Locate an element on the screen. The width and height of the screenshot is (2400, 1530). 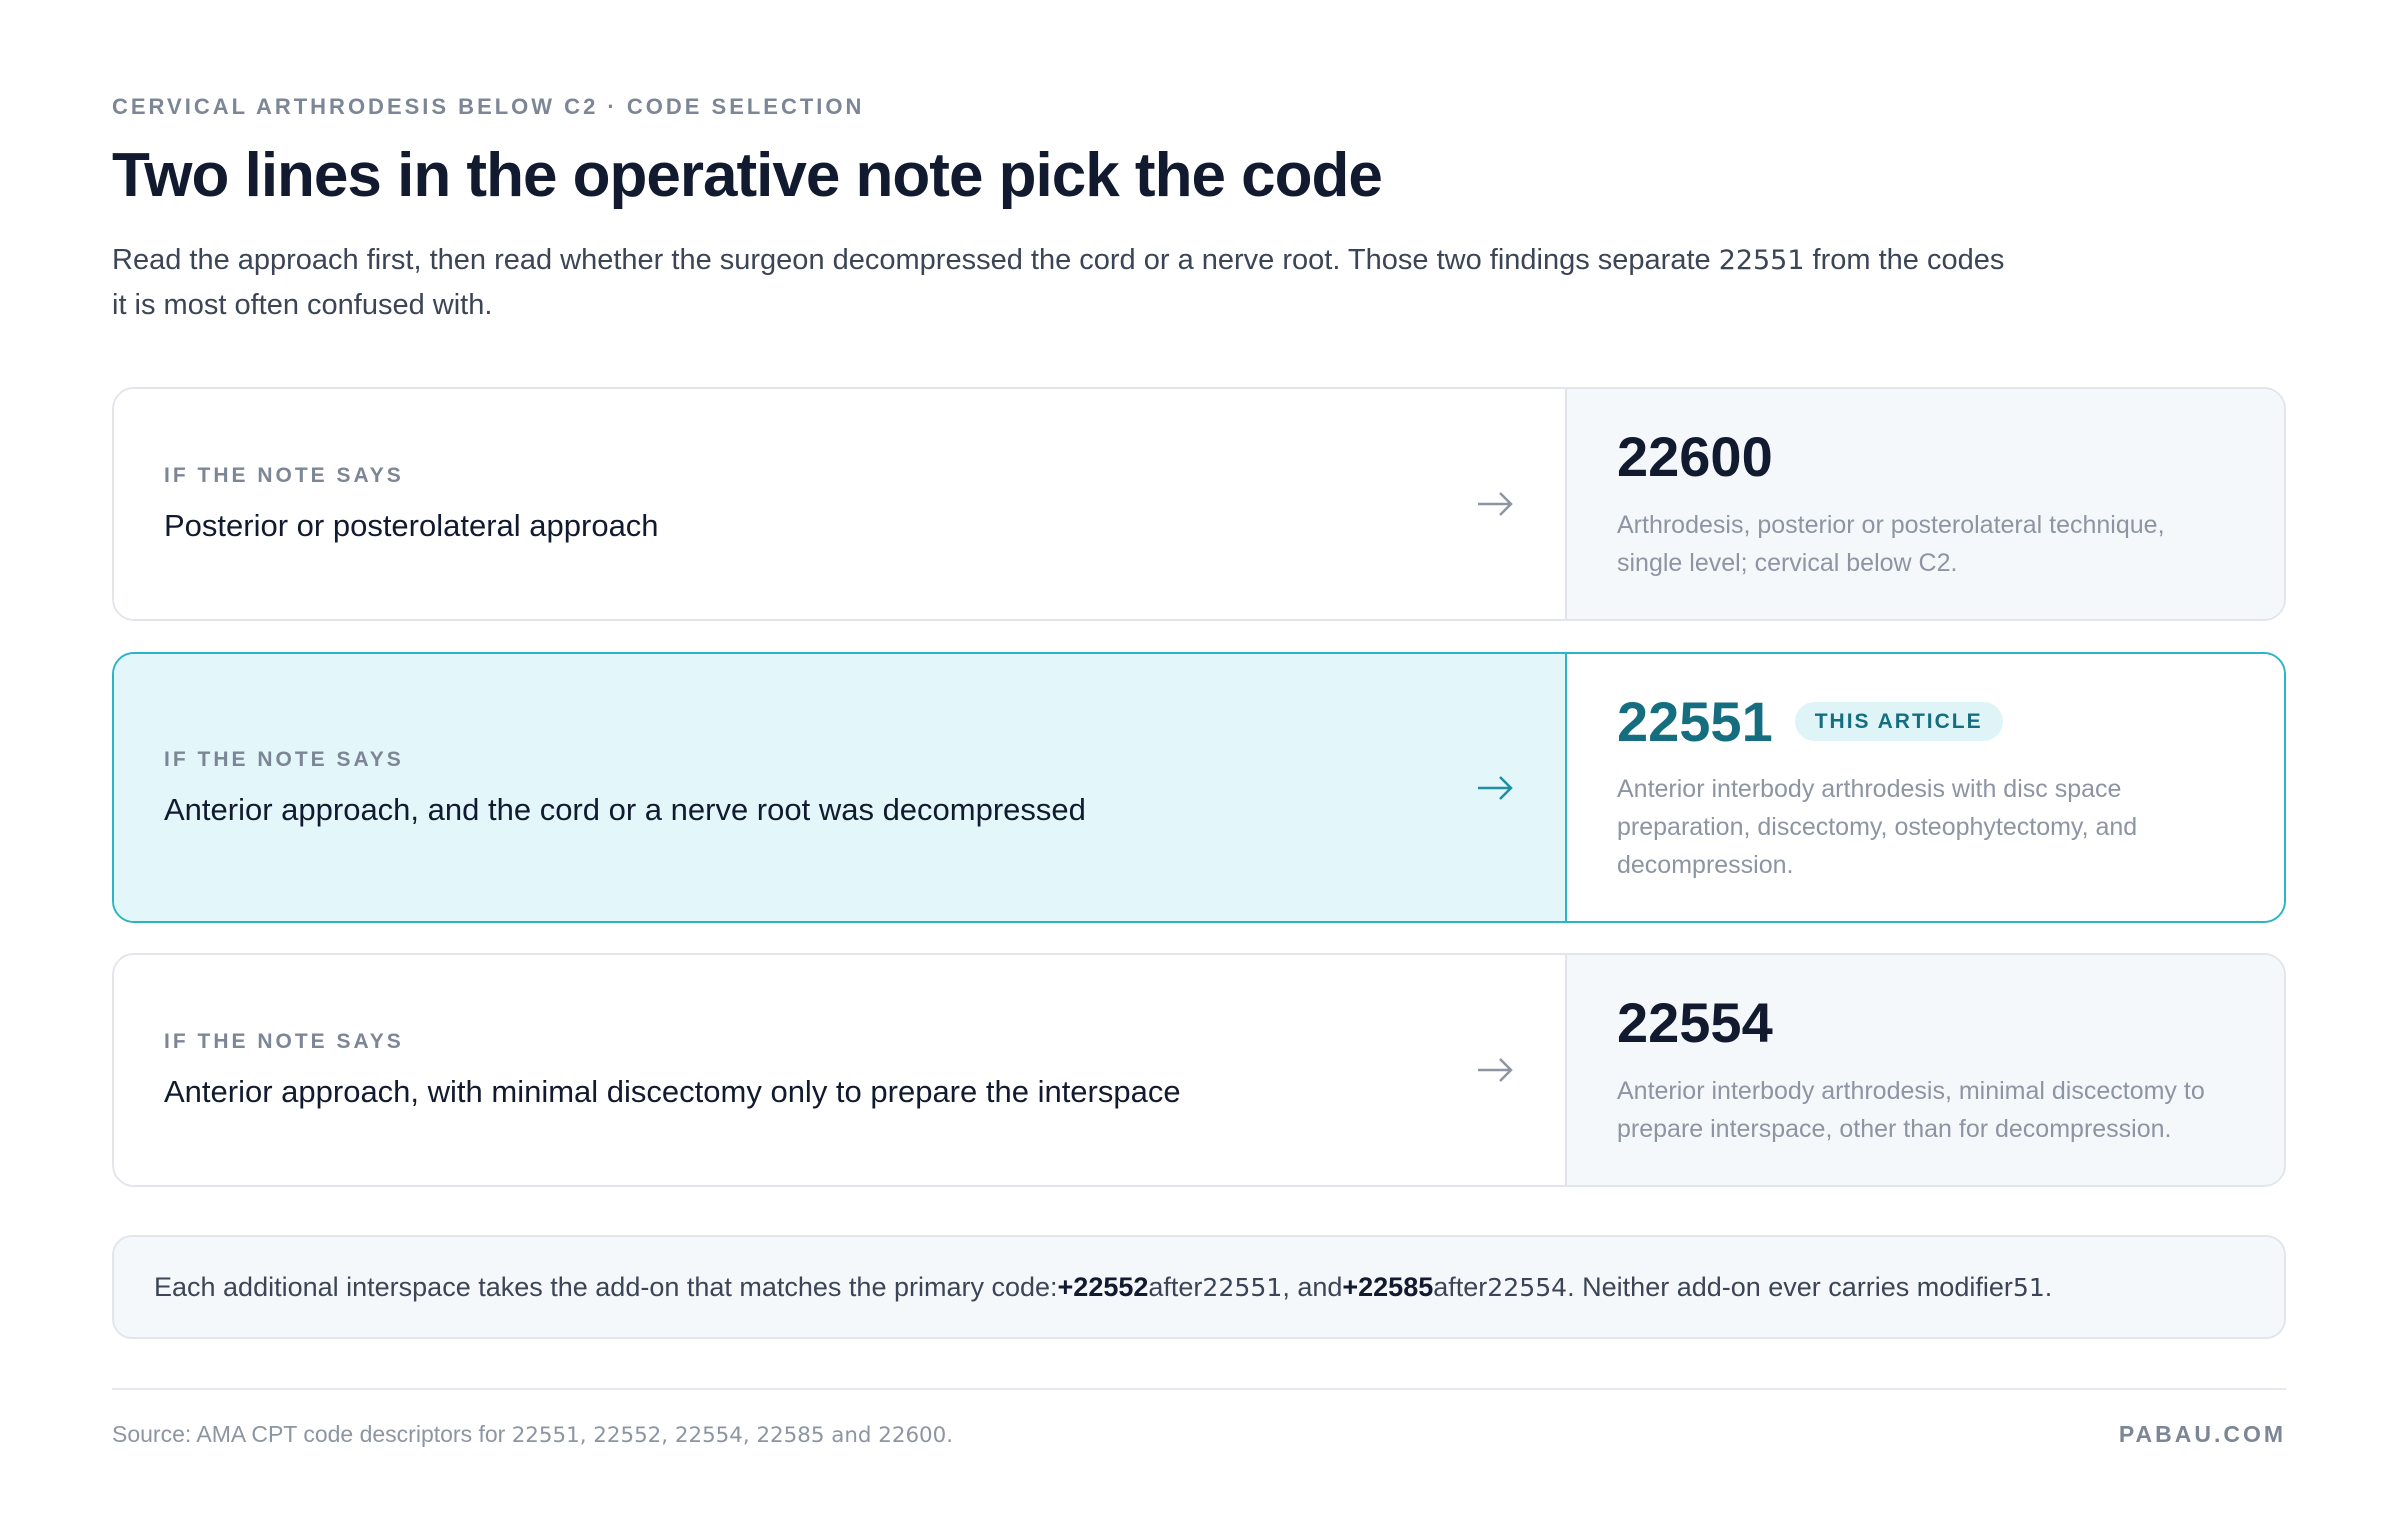
note-code: 22554 is located at coordinates (1527, 1287).